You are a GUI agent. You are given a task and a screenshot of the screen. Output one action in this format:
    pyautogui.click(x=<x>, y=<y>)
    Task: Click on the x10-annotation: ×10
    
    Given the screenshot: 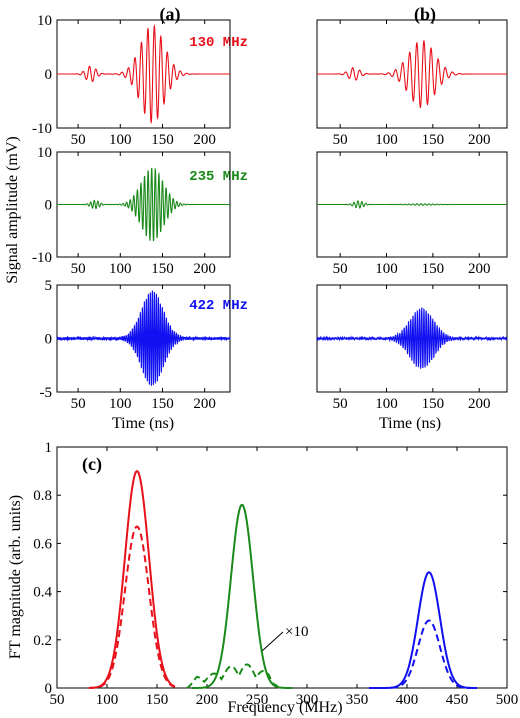 What is the action you would take?
    pyautogui.click(x=296, y=632)
    